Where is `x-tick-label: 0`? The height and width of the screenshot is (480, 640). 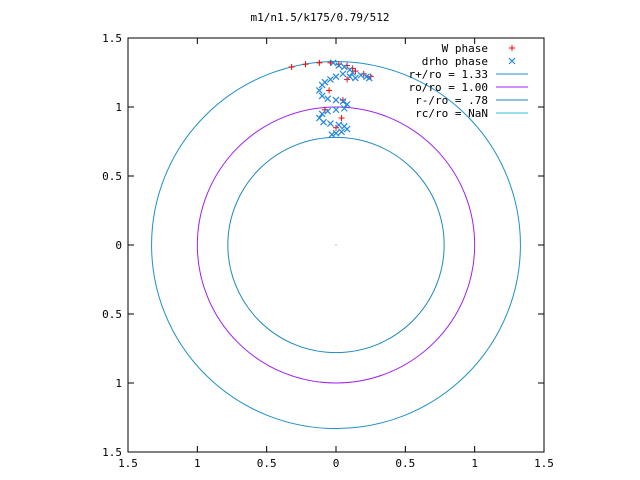
x-tick-label: 0 is located at coordinates (336, 463).